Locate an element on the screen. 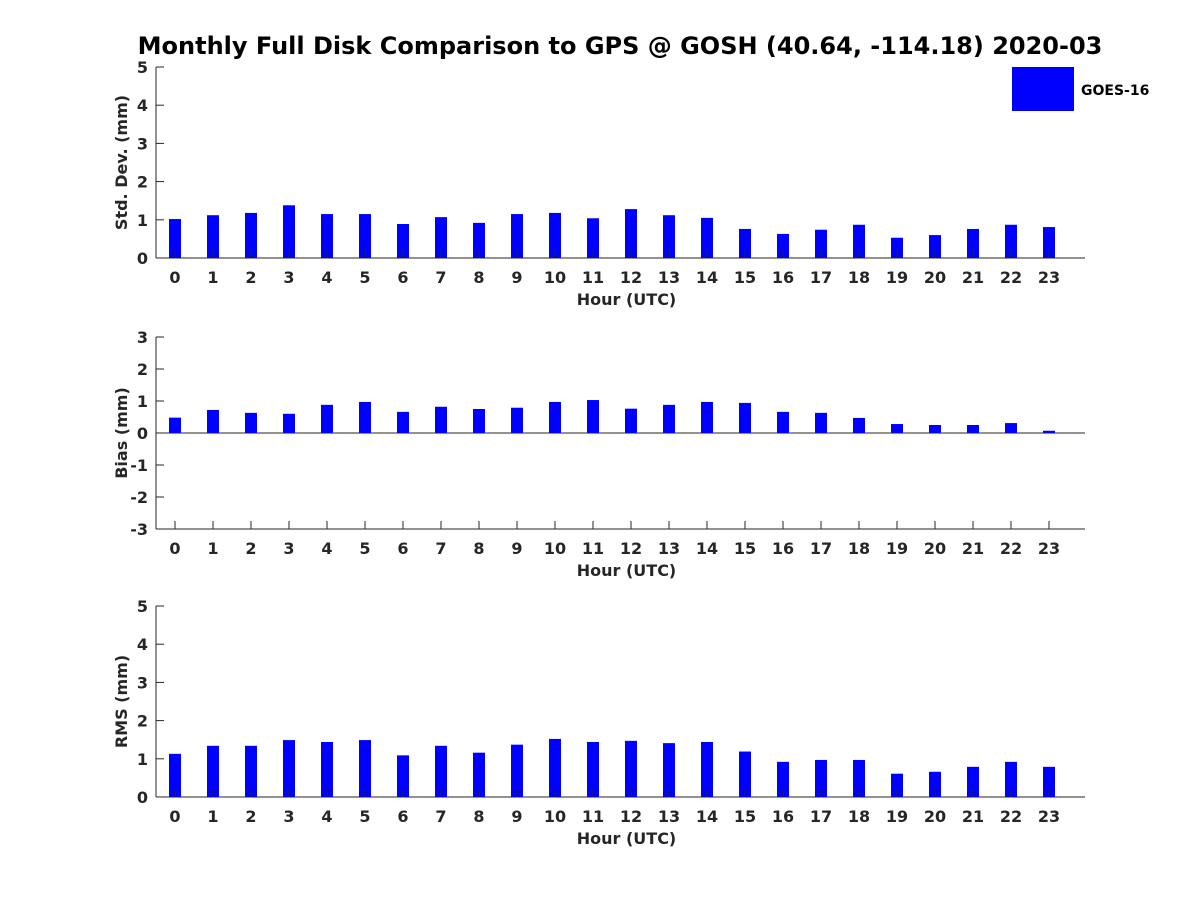  legend-label: GOES-16 is located at coordinates (1115, 91).